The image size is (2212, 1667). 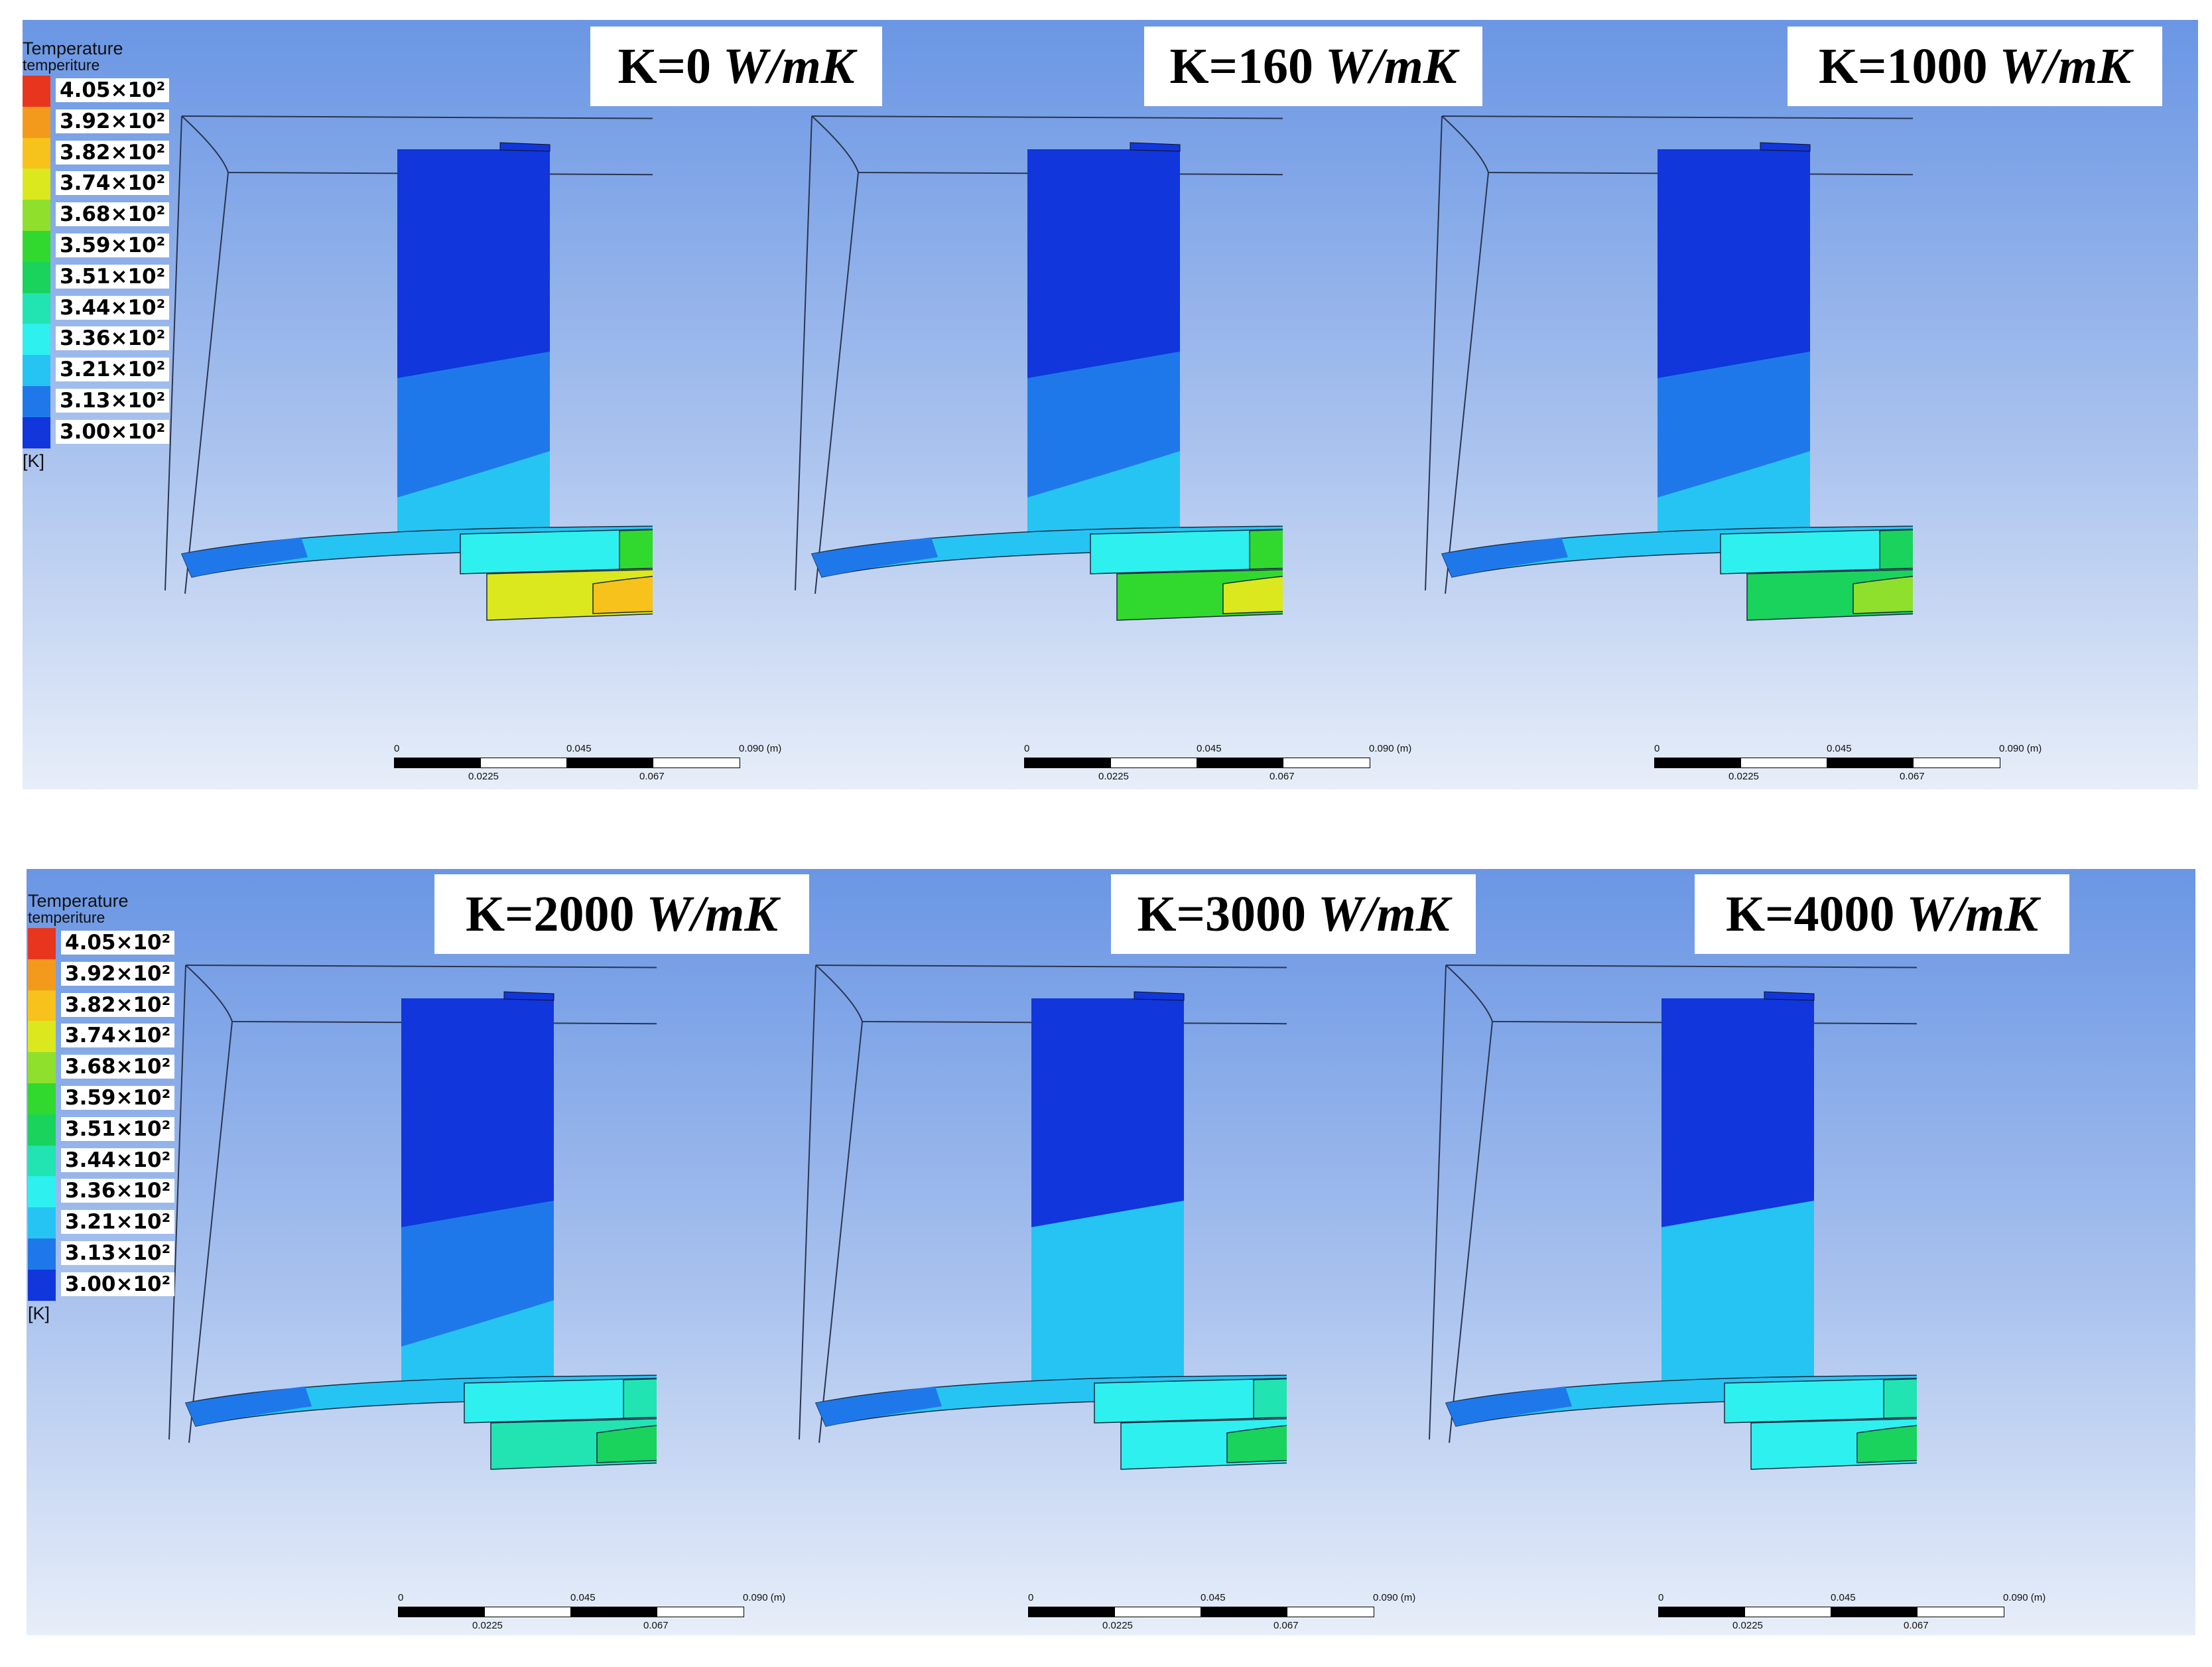 I want to click on legend-entry: 3.36×10², so click(x=102, y=340).